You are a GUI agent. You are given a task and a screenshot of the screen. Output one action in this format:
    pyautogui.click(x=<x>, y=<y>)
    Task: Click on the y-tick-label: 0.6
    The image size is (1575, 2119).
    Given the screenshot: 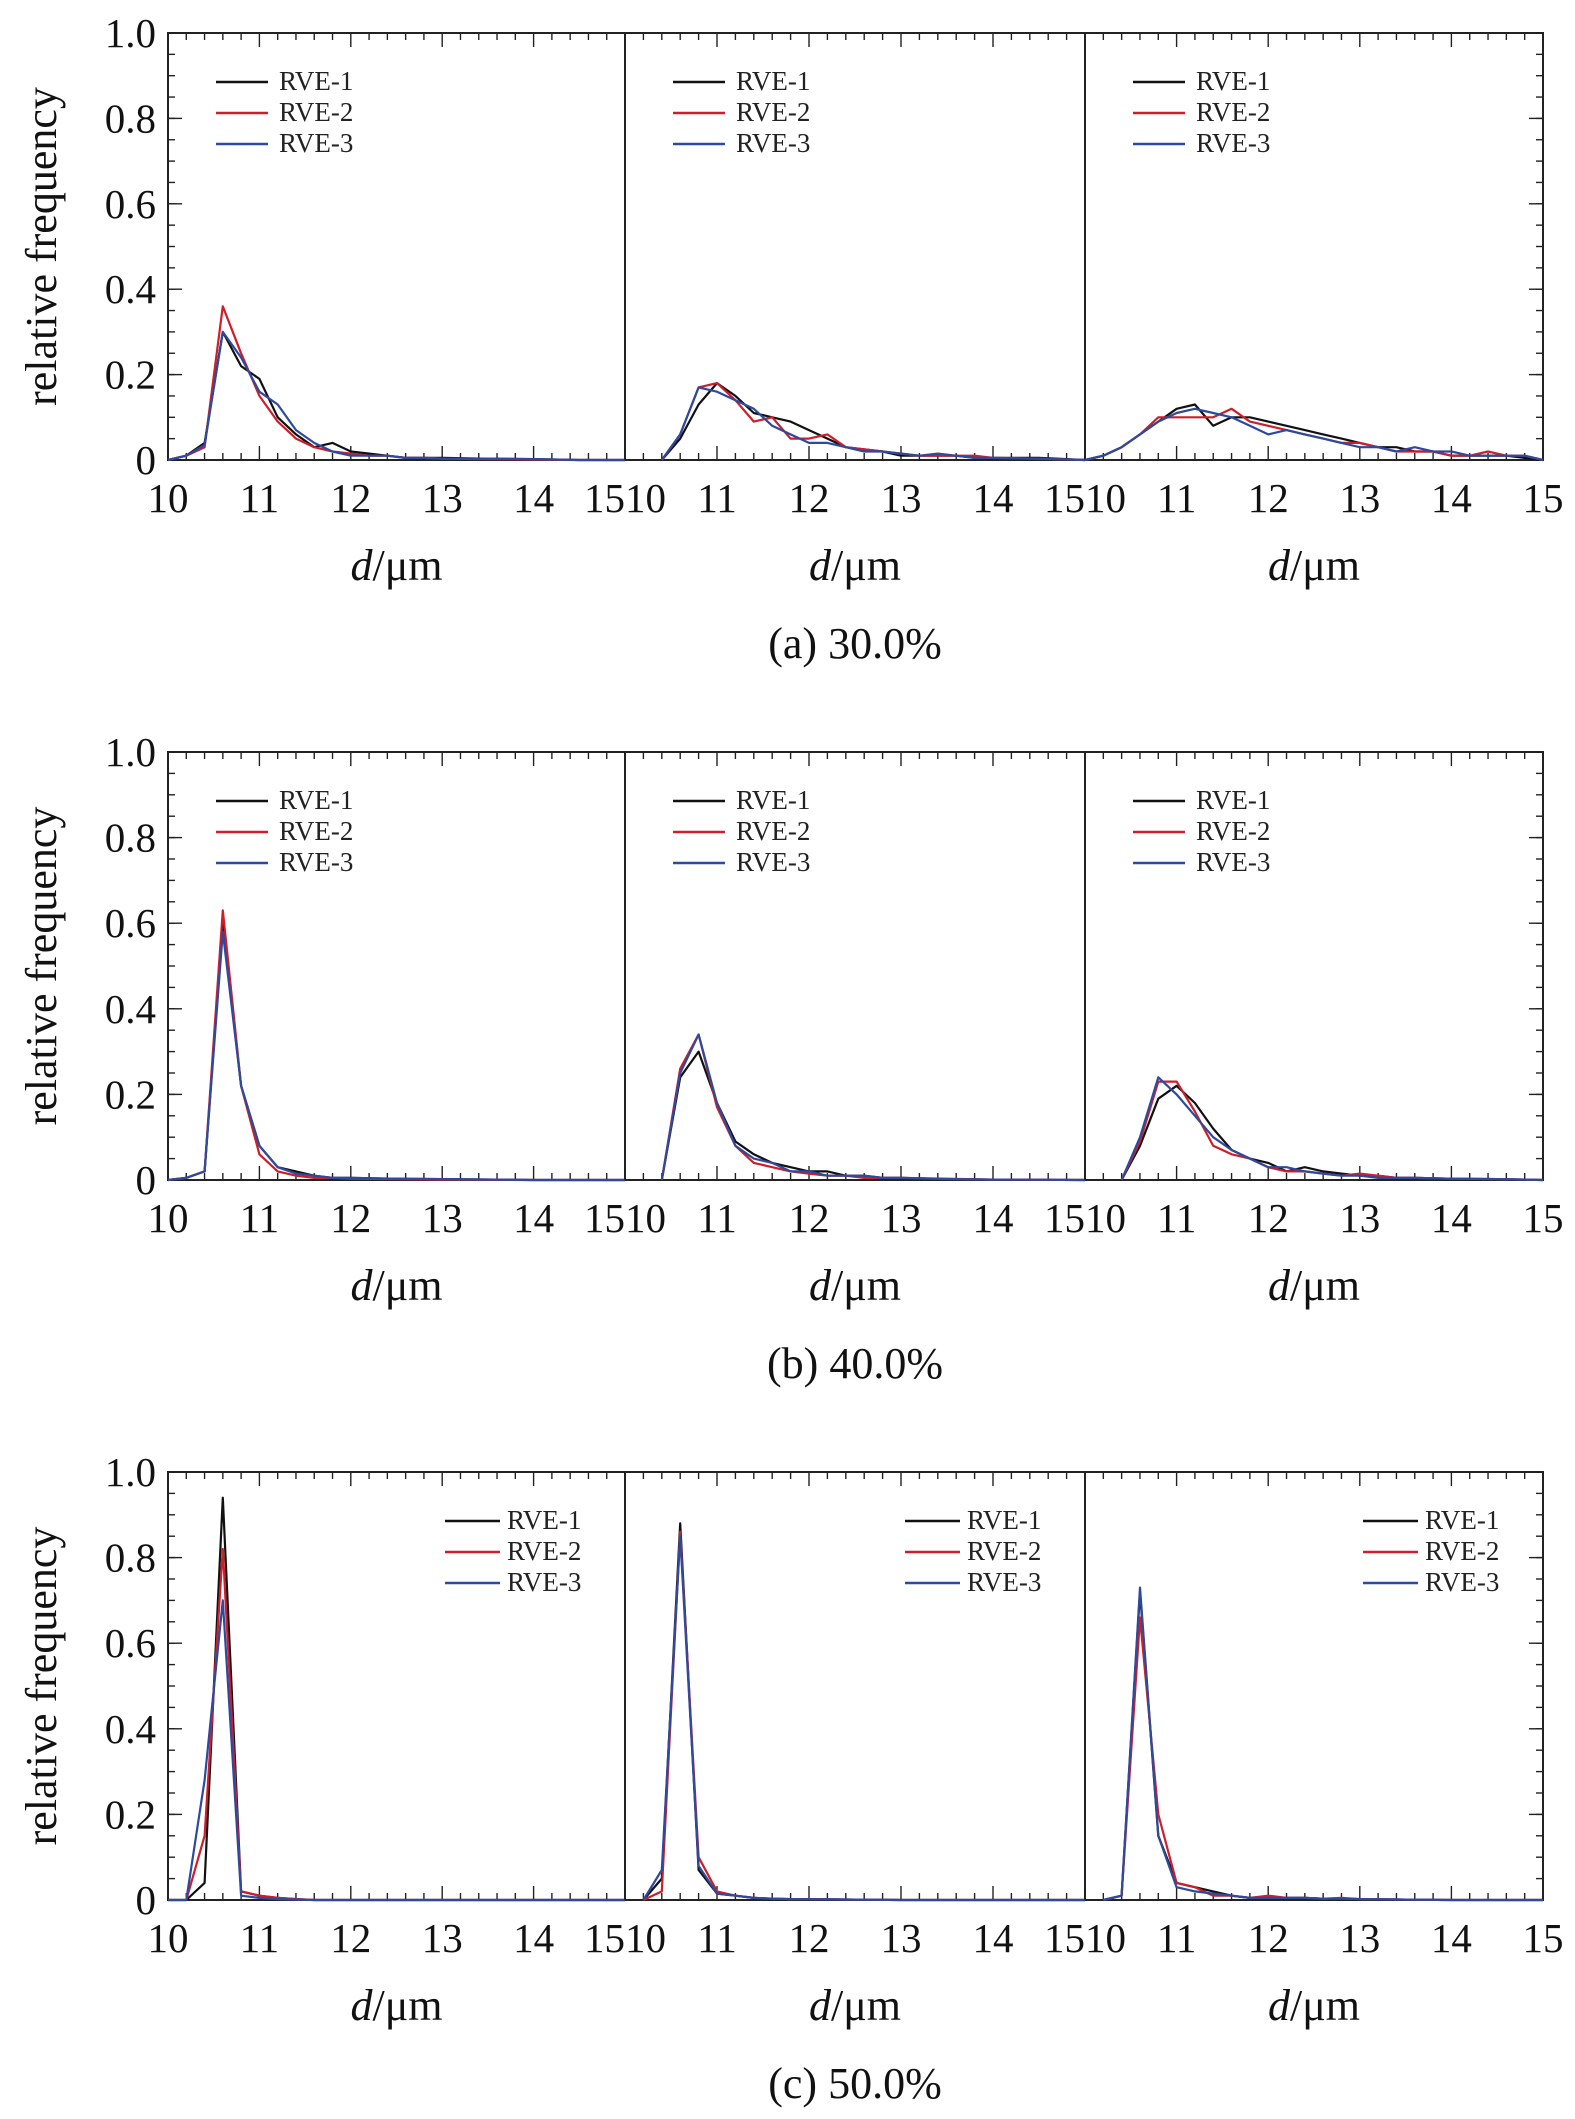 What is the action you would take?
    pyautogui.click(x=130, y=923)
    